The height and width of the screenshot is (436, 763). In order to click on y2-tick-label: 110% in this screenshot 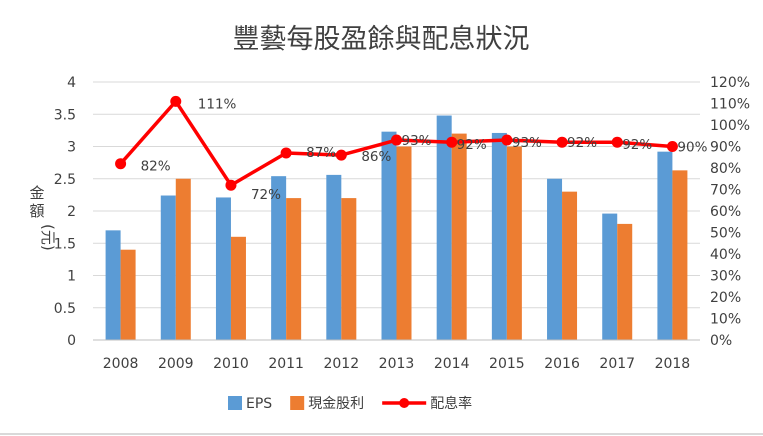, I will do `click(730, 105)`.